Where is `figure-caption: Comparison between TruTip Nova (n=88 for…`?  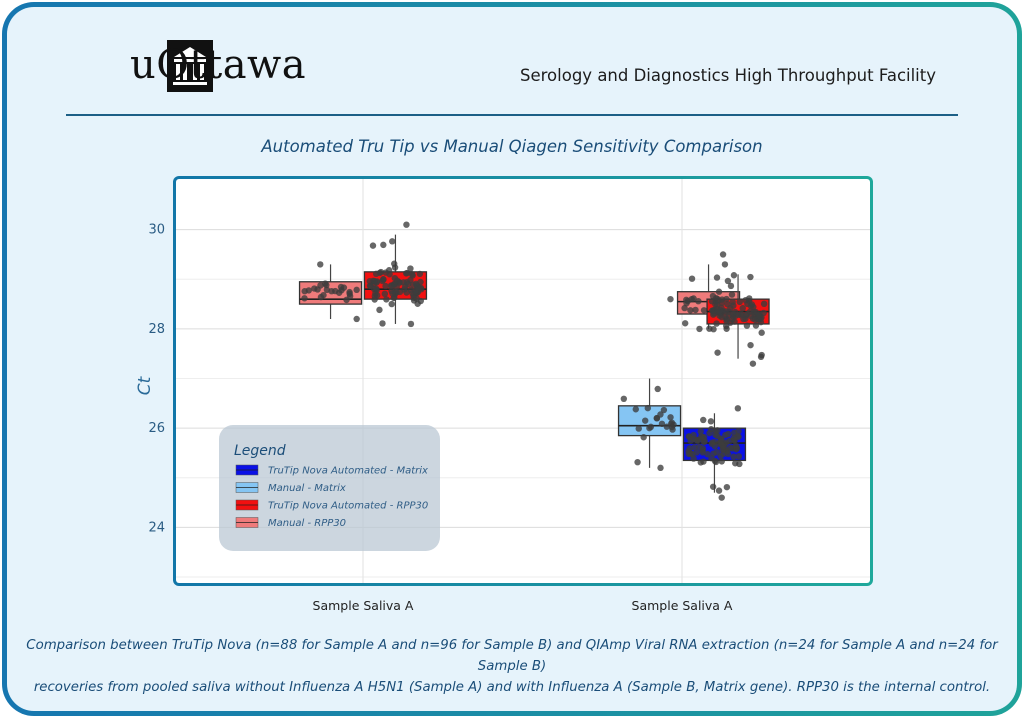
figure-caption: Comparison between TruTip Nova (n=88 for… is located at coordinates (512, 666).